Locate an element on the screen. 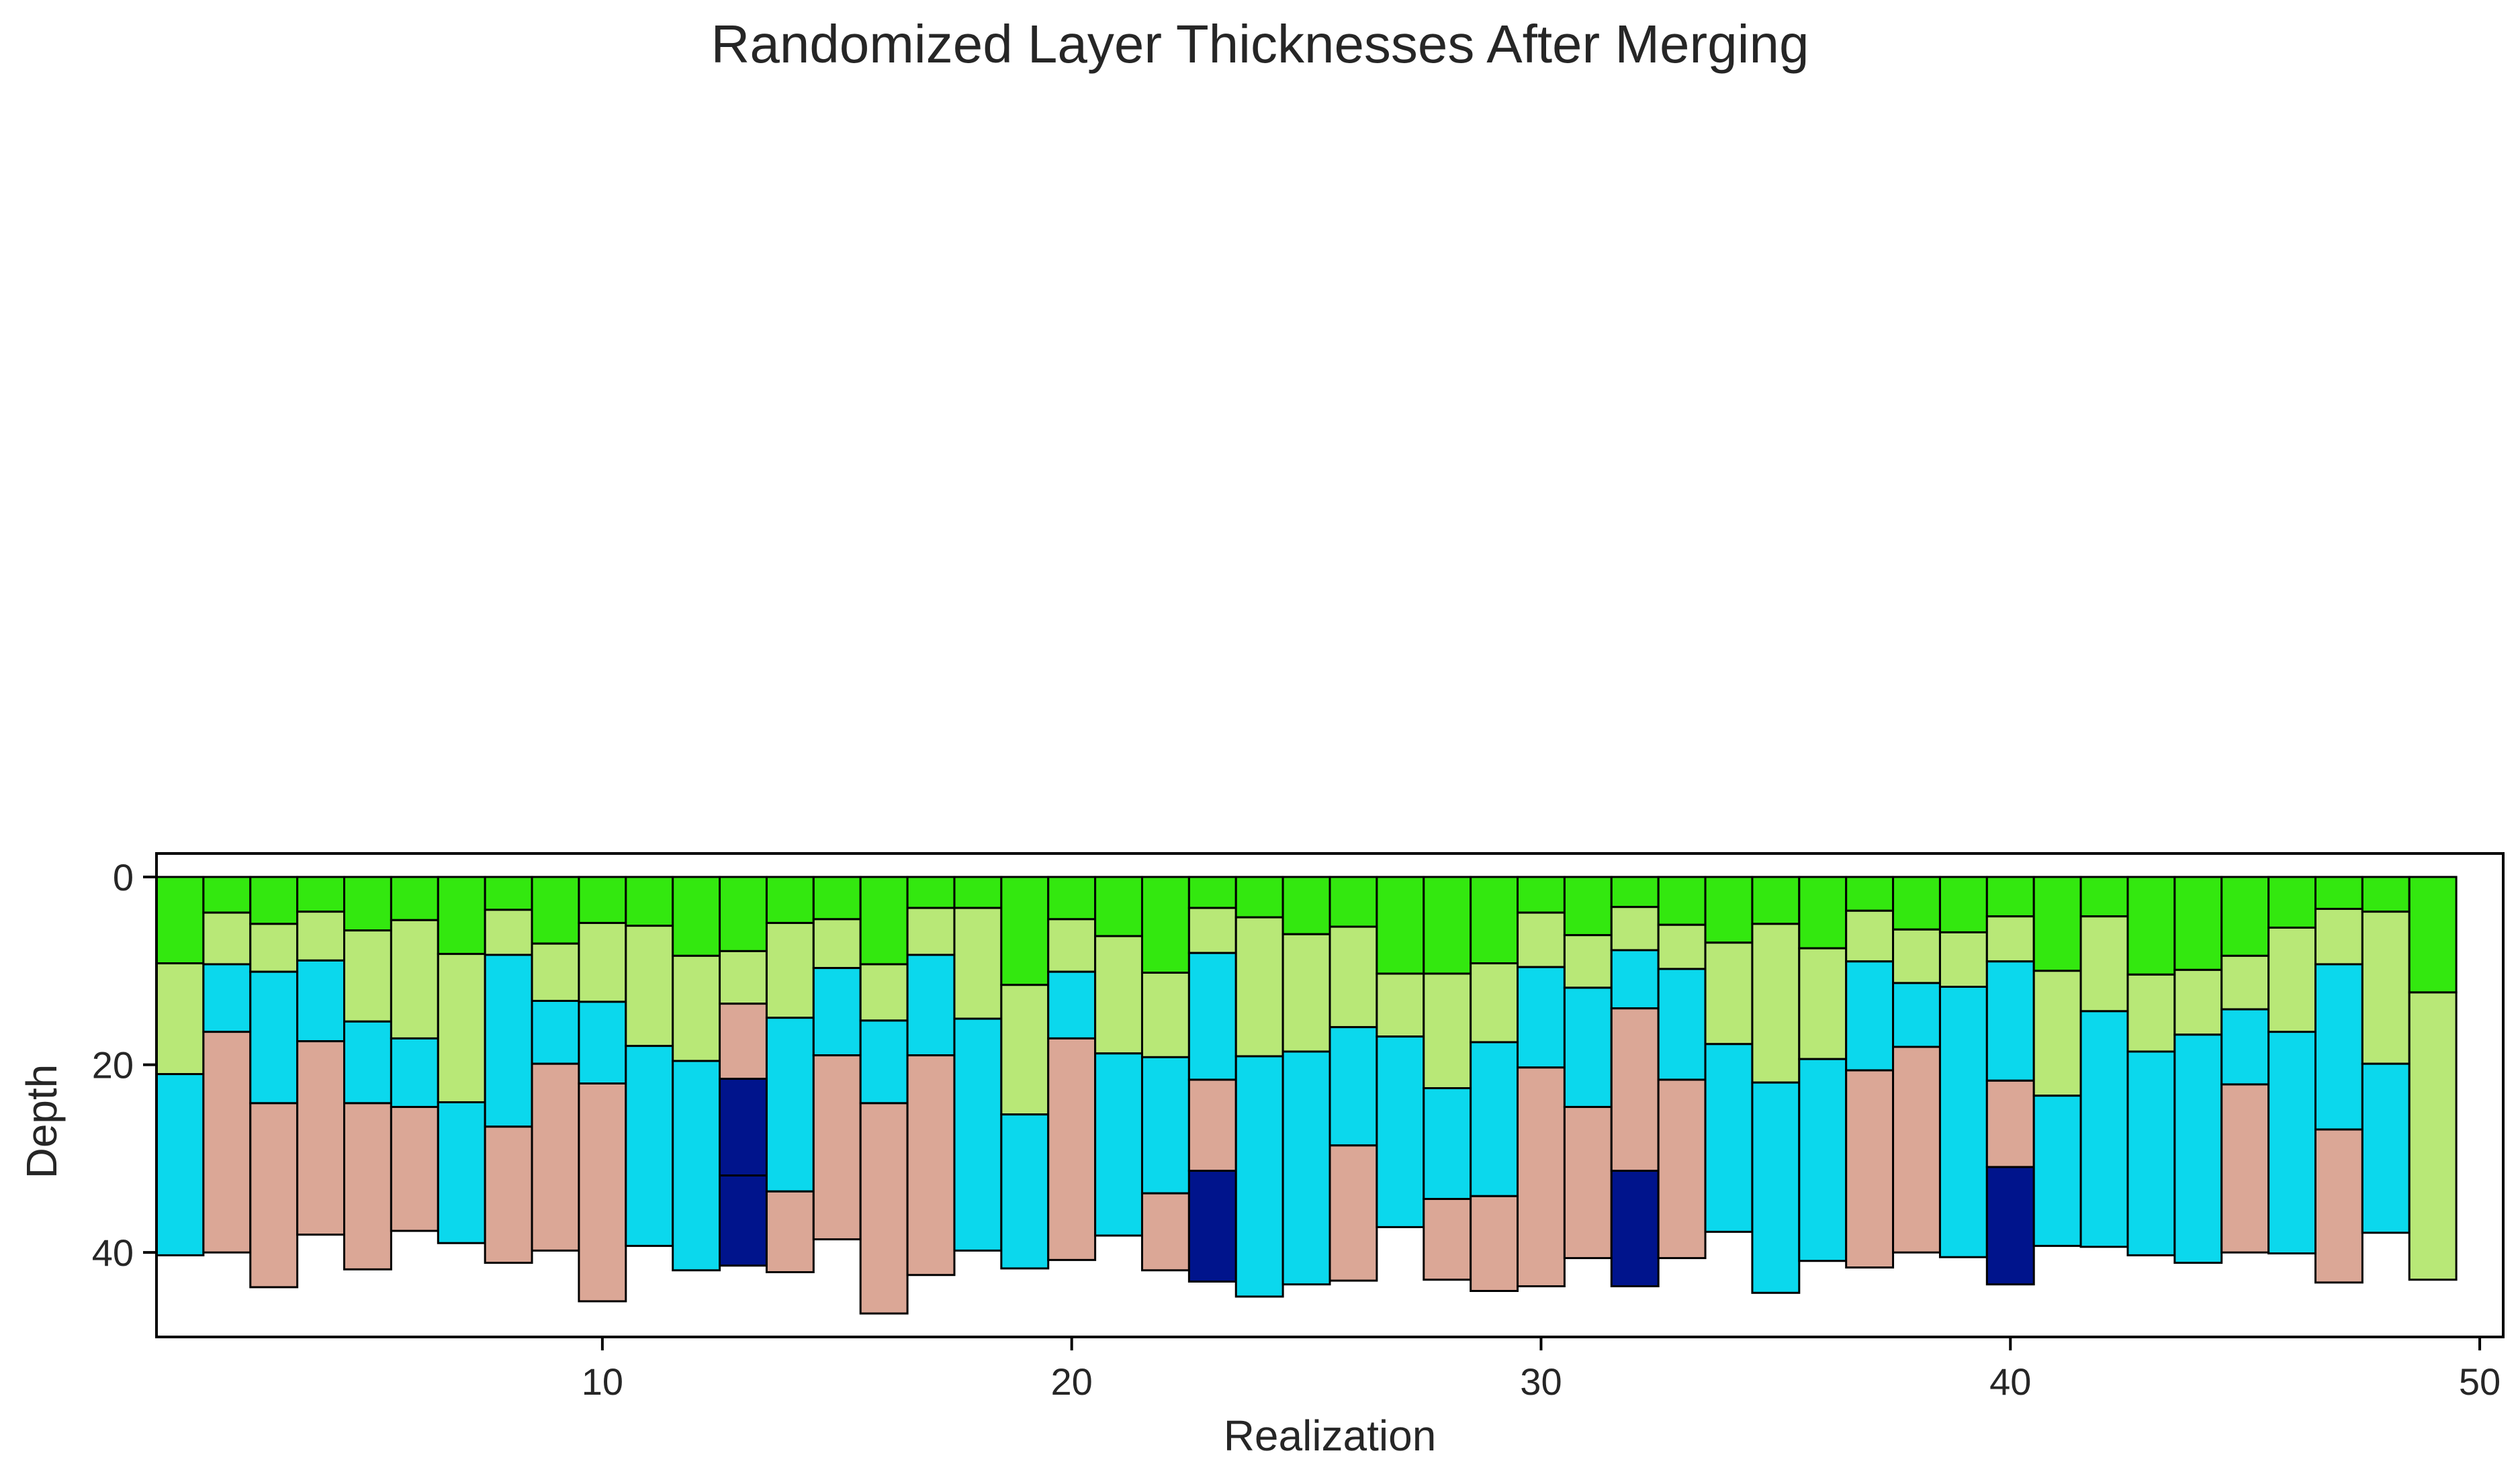 This screenshot has height=1482, width=2520. bar-segment-r28-l1 is located at coordinates (1447, 925).